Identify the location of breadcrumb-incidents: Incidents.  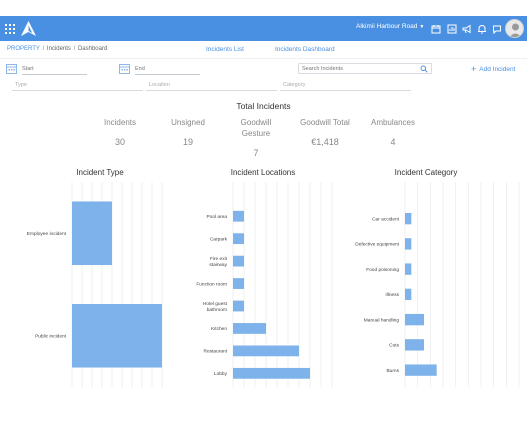
(58, 49).